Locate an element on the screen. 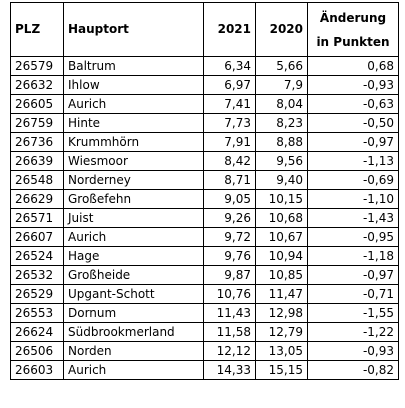 The height and width of the screenshot is (408, 405). table-row: 26524 Hage 9,76 10,94 -1,18 is located at coordinates (204, 256).